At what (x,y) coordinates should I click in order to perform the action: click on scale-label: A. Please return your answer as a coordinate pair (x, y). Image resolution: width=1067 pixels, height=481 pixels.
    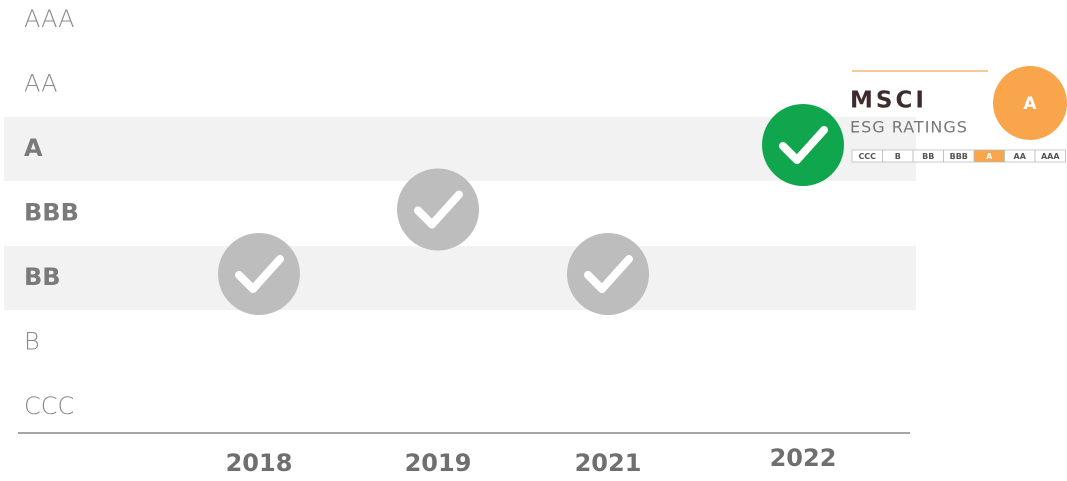
    Looking at the image, I should click on (989, 156).